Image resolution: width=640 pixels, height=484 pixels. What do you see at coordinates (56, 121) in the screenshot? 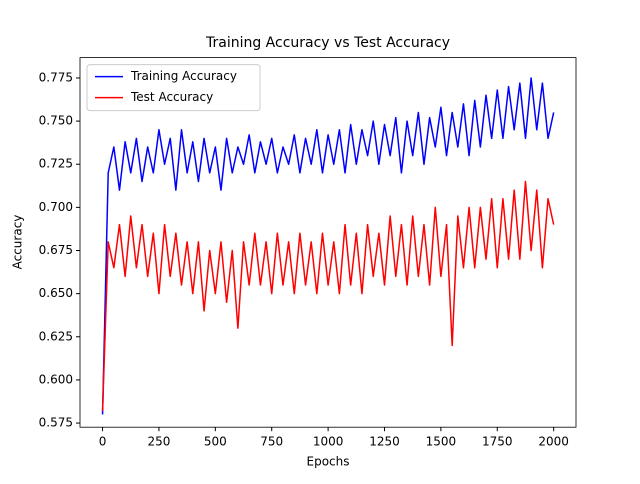
I see `y-tick-label: 0.750` at bounding box center [56, 121].